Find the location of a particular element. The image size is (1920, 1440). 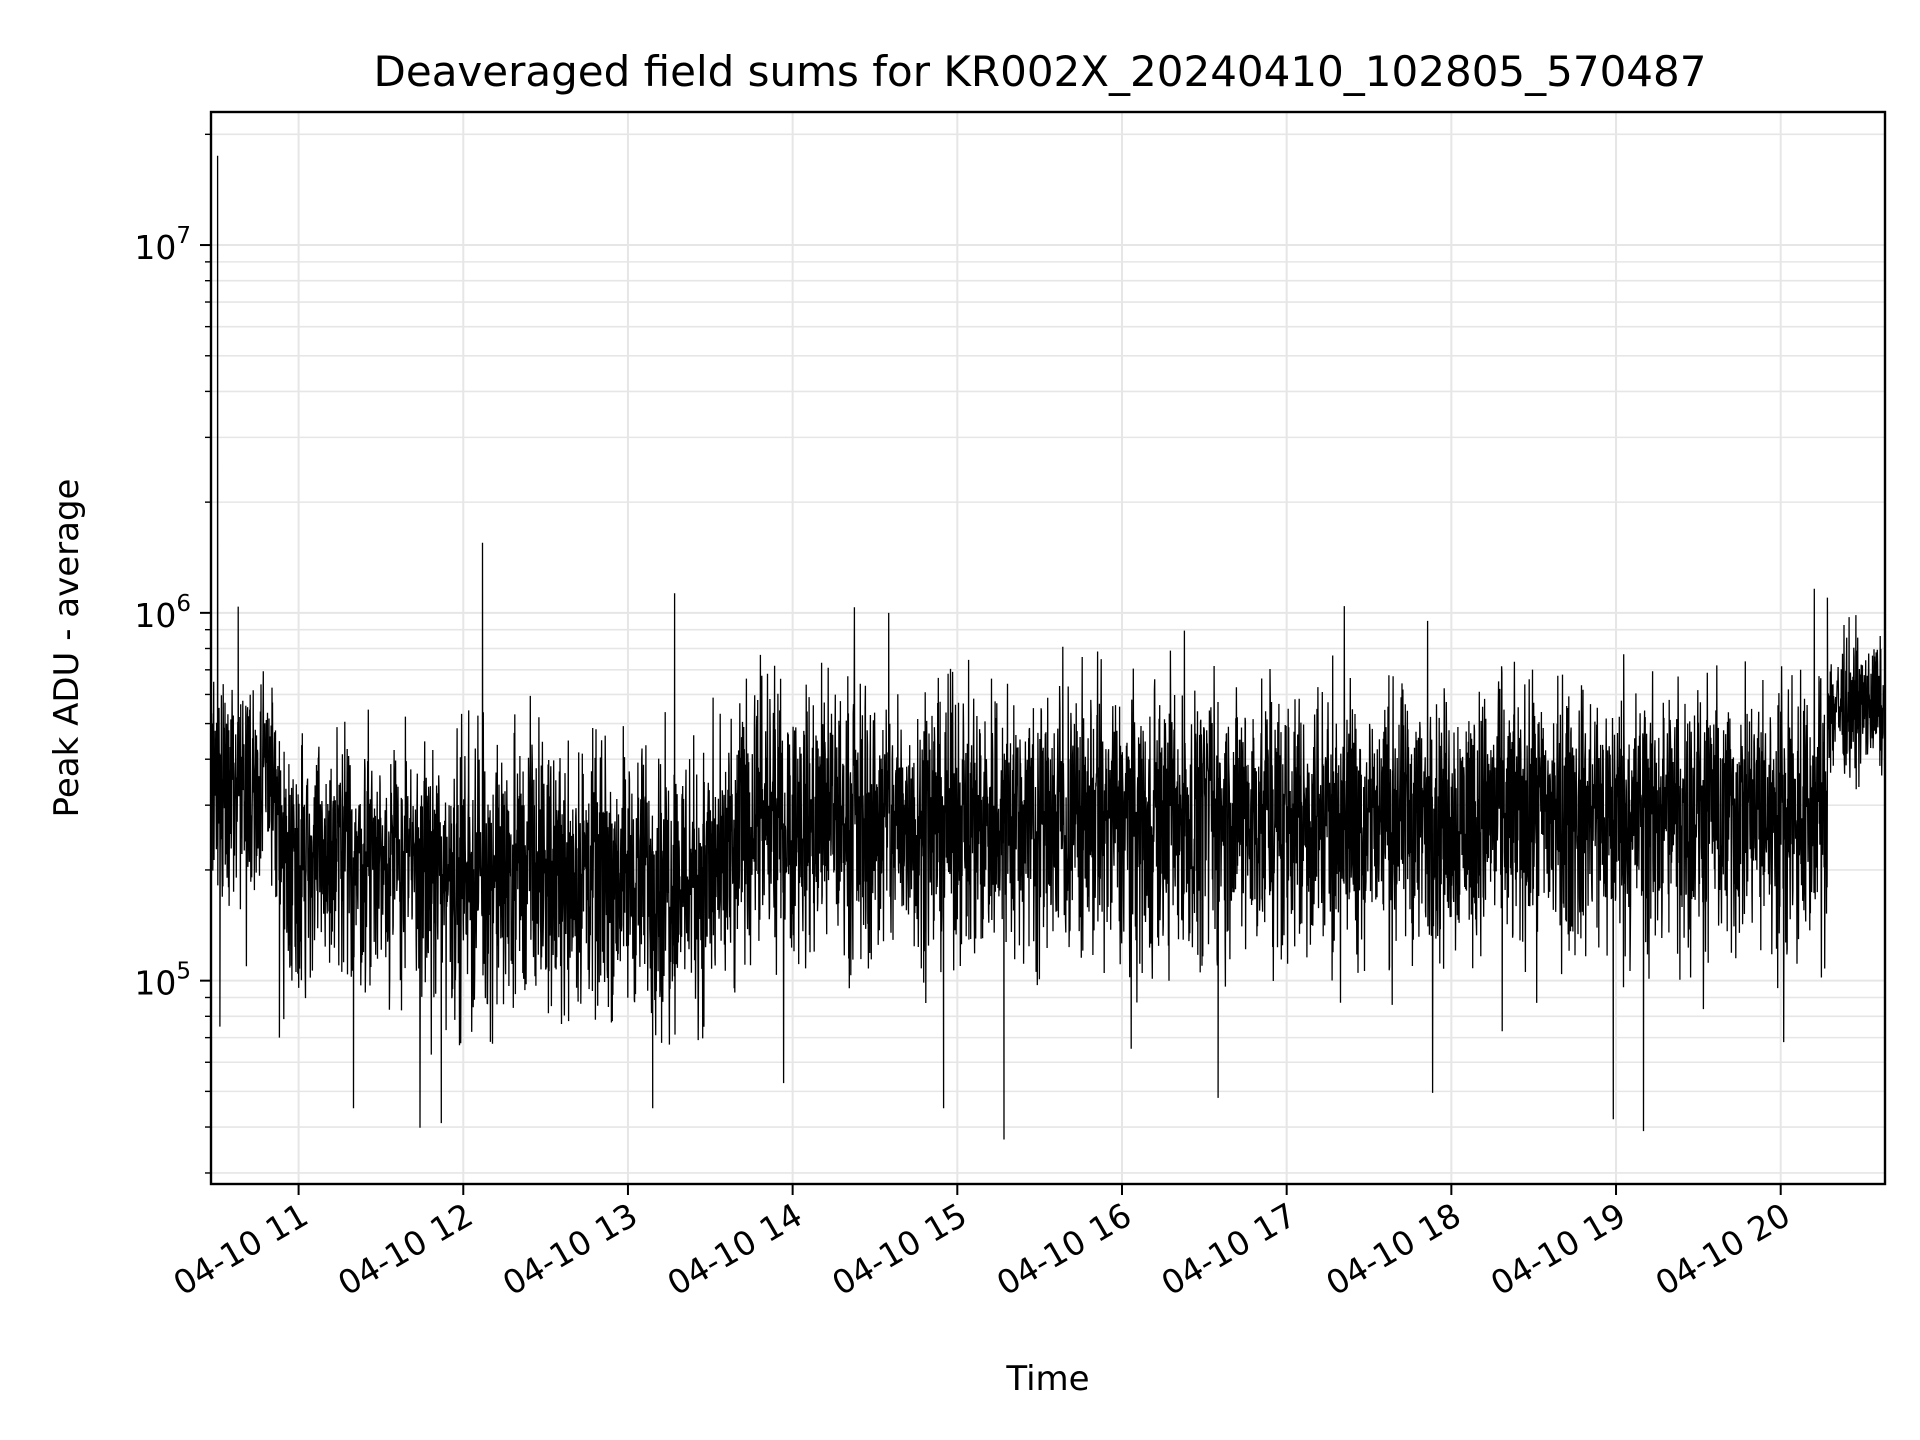

y-tick-label: 10⁷ is located at coordinates (162, 245).